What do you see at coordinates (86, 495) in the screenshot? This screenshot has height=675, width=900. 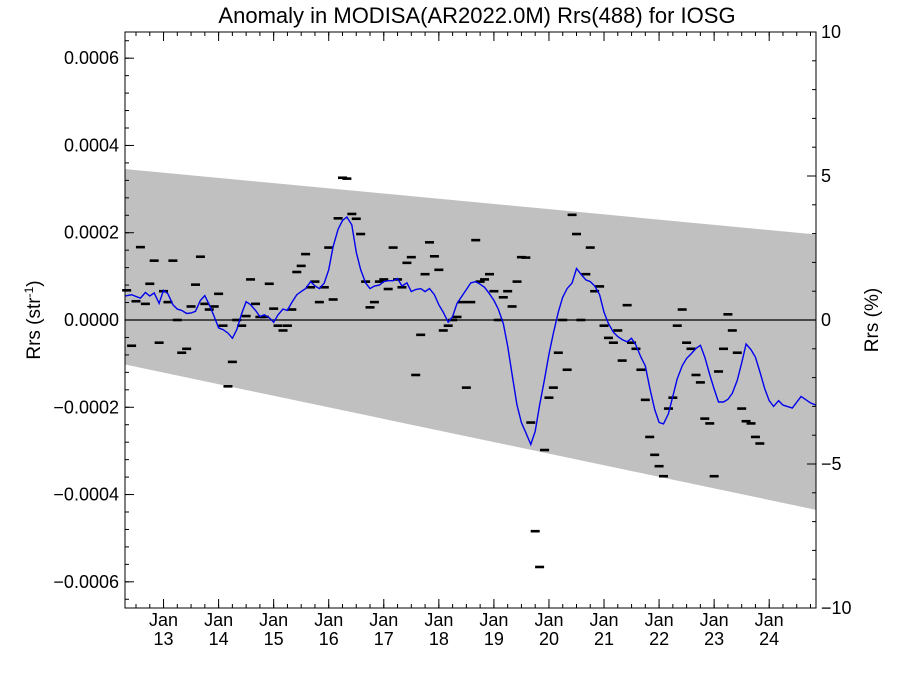 I see `y-left-tick-label: −0.0004` at bounding box center [86, 495].